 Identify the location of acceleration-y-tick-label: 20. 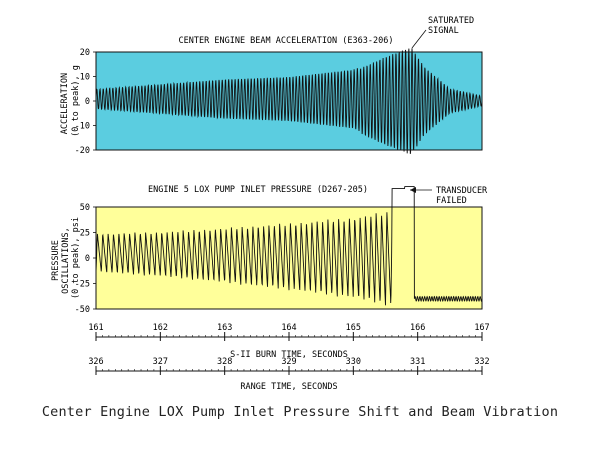
(85, 53).